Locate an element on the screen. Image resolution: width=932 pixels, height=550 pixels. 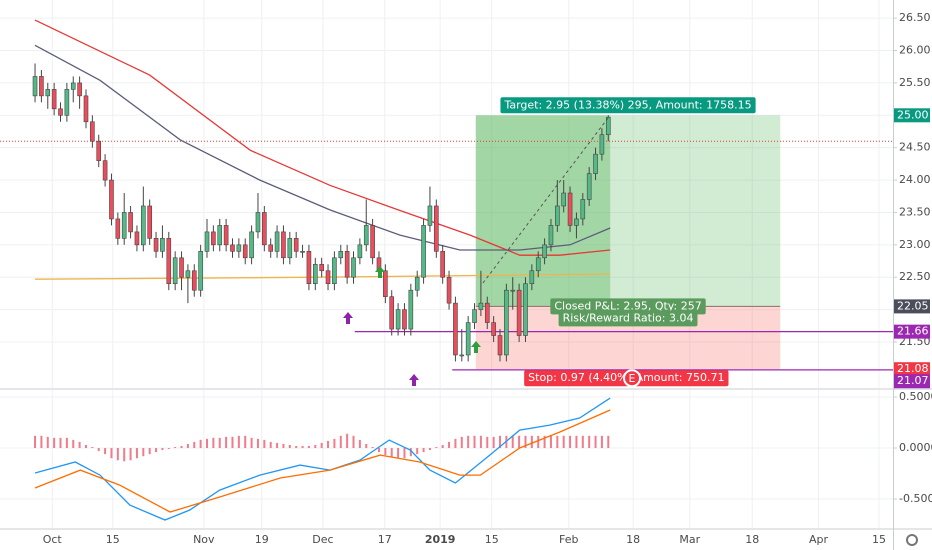
x-tick-label: 19 is located at coordinates (262, 539).